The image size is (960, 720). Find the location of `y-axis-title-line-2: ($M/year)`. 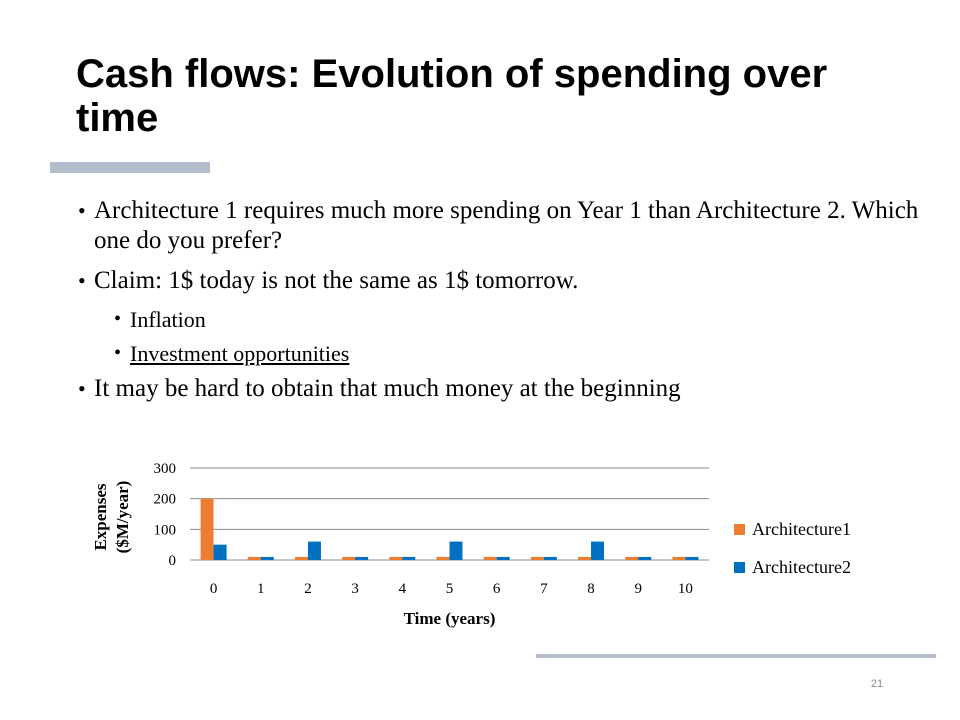

y-axis-title-line-2: ($M/year) is located at coordinates (122, 517).